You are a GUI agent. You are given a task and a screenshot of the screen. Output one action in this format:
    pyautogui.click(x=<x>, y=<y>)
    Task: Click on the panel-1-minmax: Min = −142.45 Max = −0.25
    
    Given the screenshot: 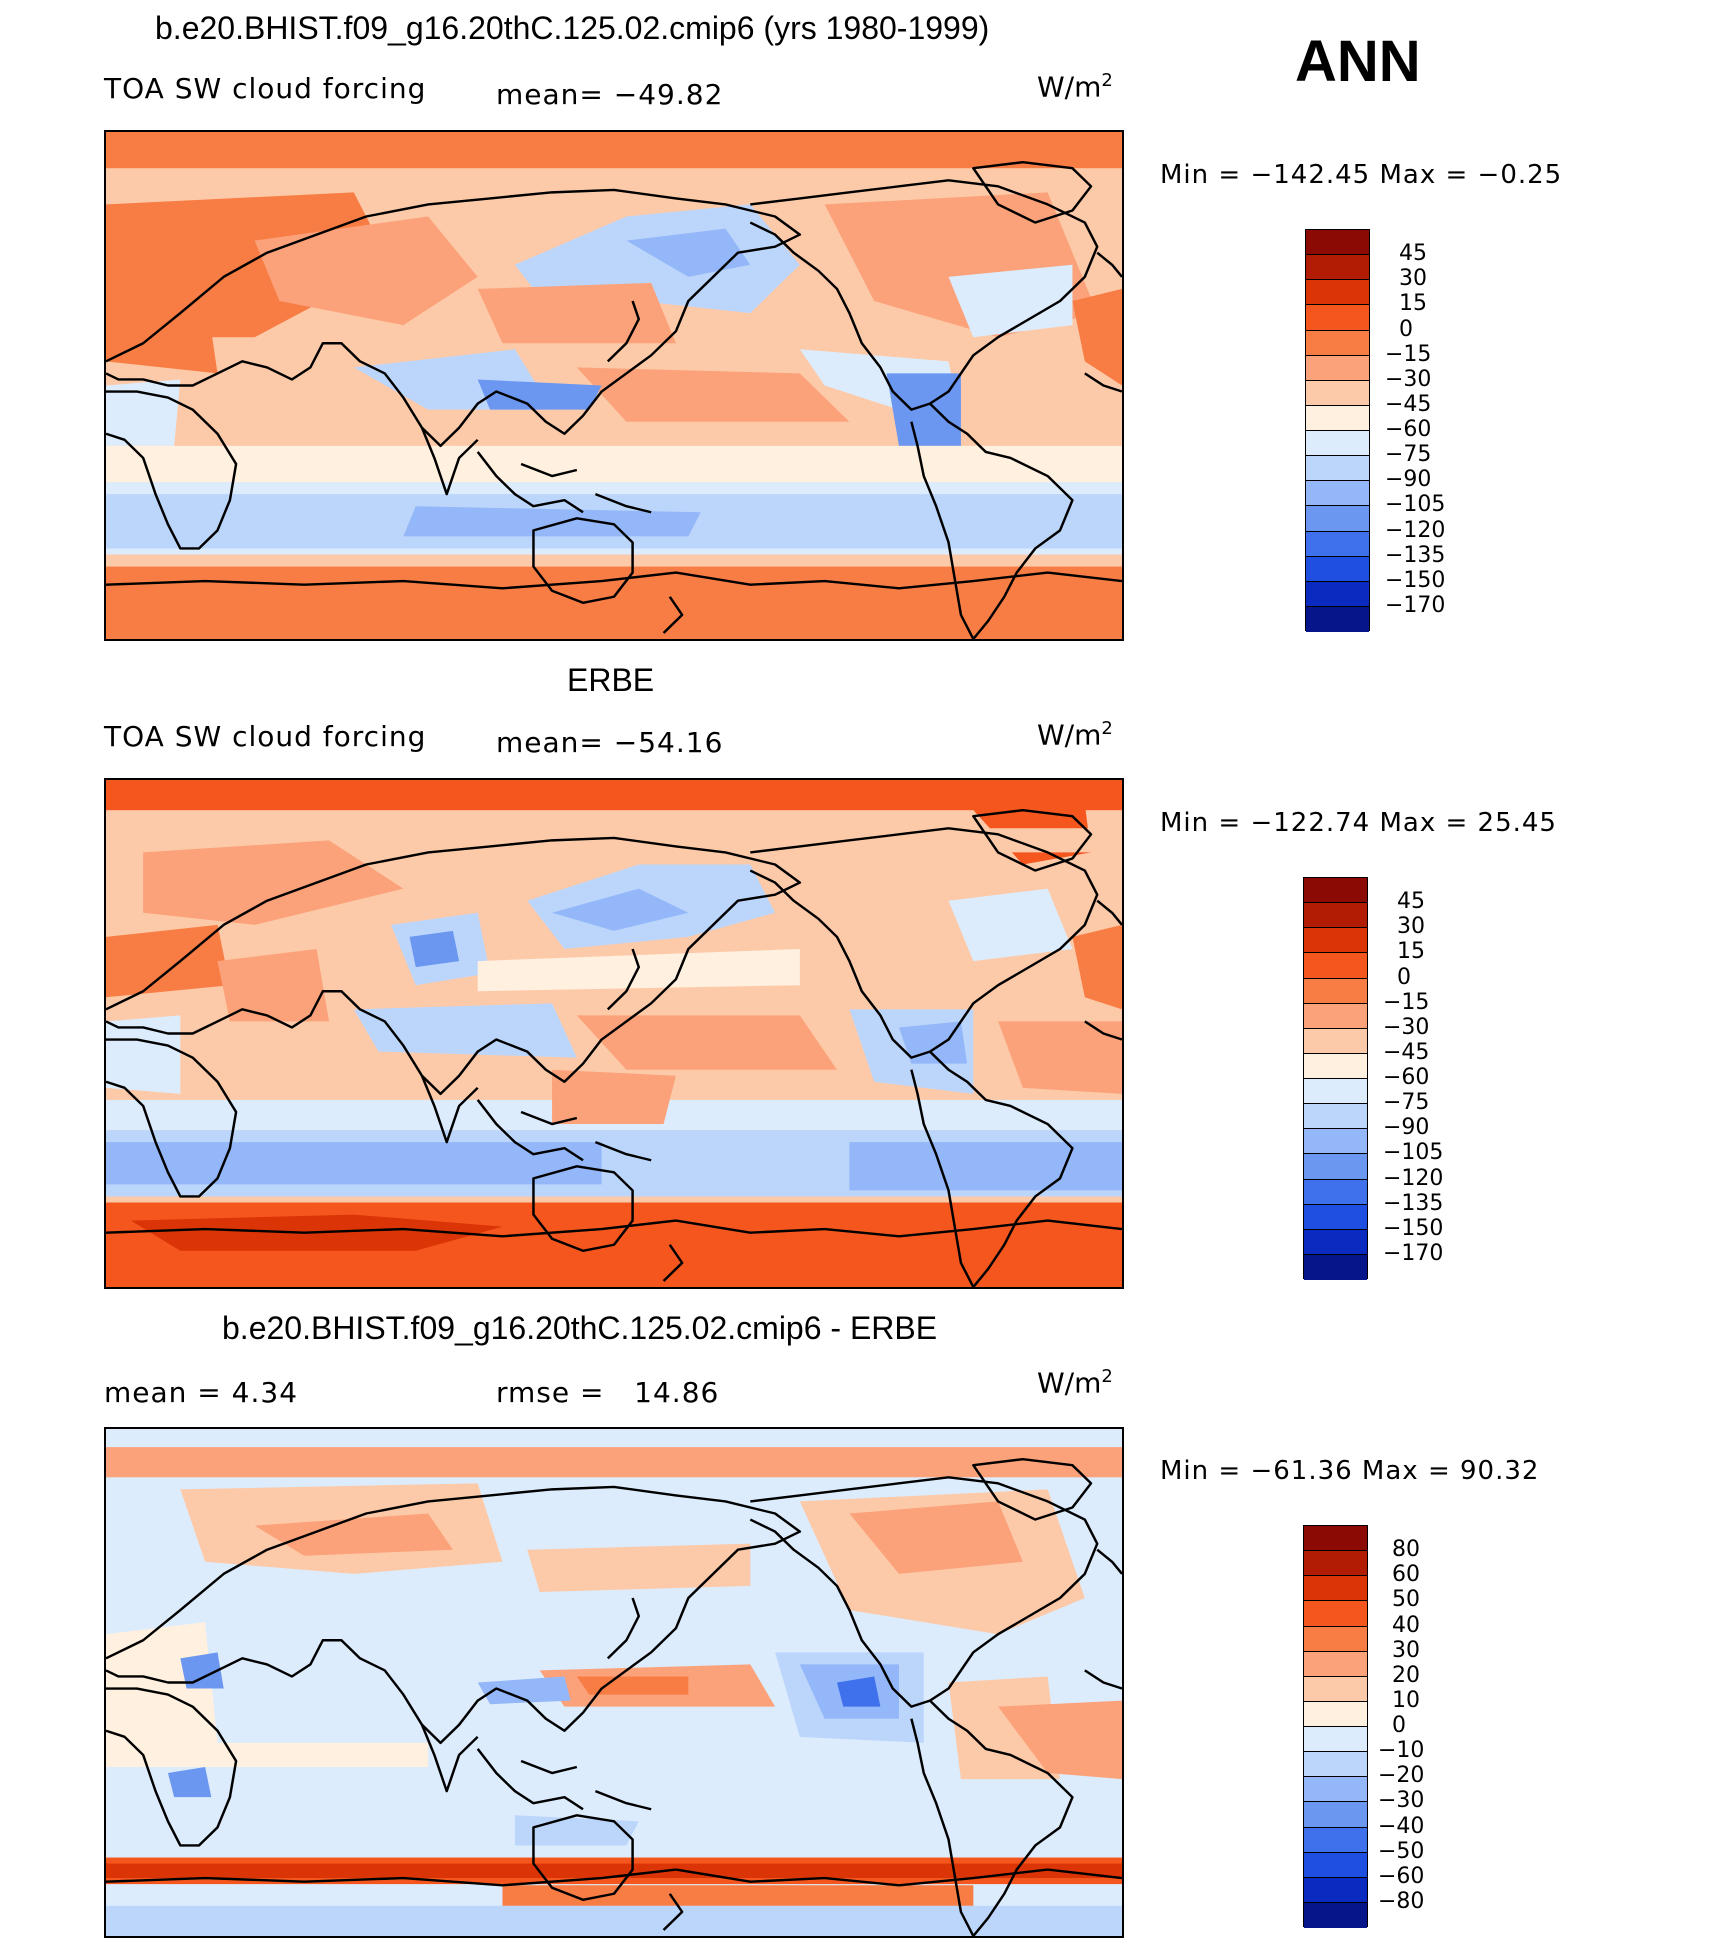 What is the action you would take?
    pyautogui.click(x=1361, y=175)
    